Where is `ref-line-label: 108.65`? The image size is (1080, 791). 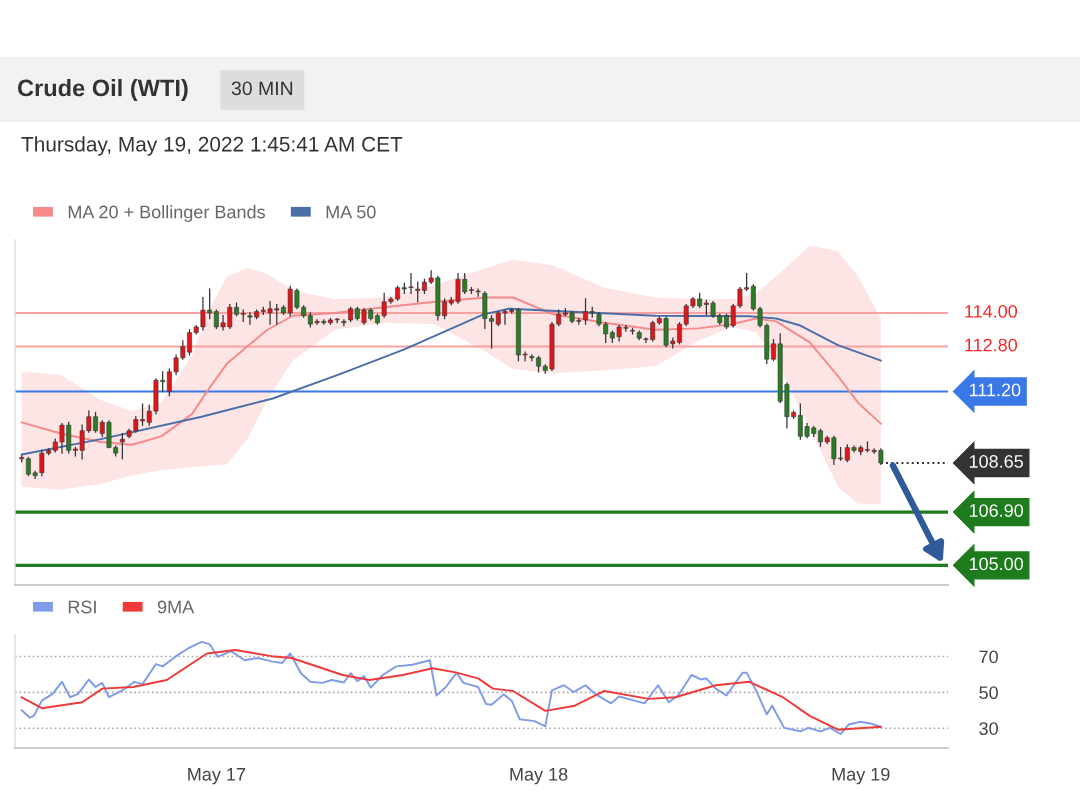
ref-line-label: 108.65 is located at coordinates (996, 461).